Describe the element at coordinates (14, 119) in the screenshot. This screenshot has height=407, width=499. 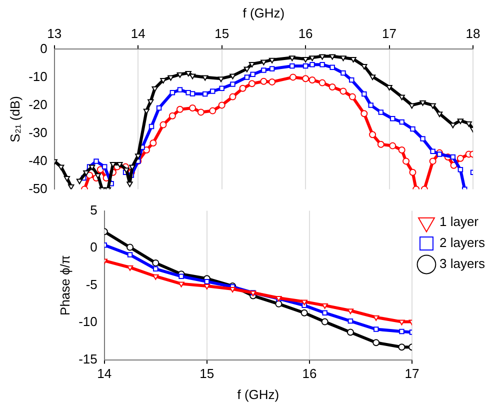
I see `y-axis-title: S₂₁ (dB)` at that location.